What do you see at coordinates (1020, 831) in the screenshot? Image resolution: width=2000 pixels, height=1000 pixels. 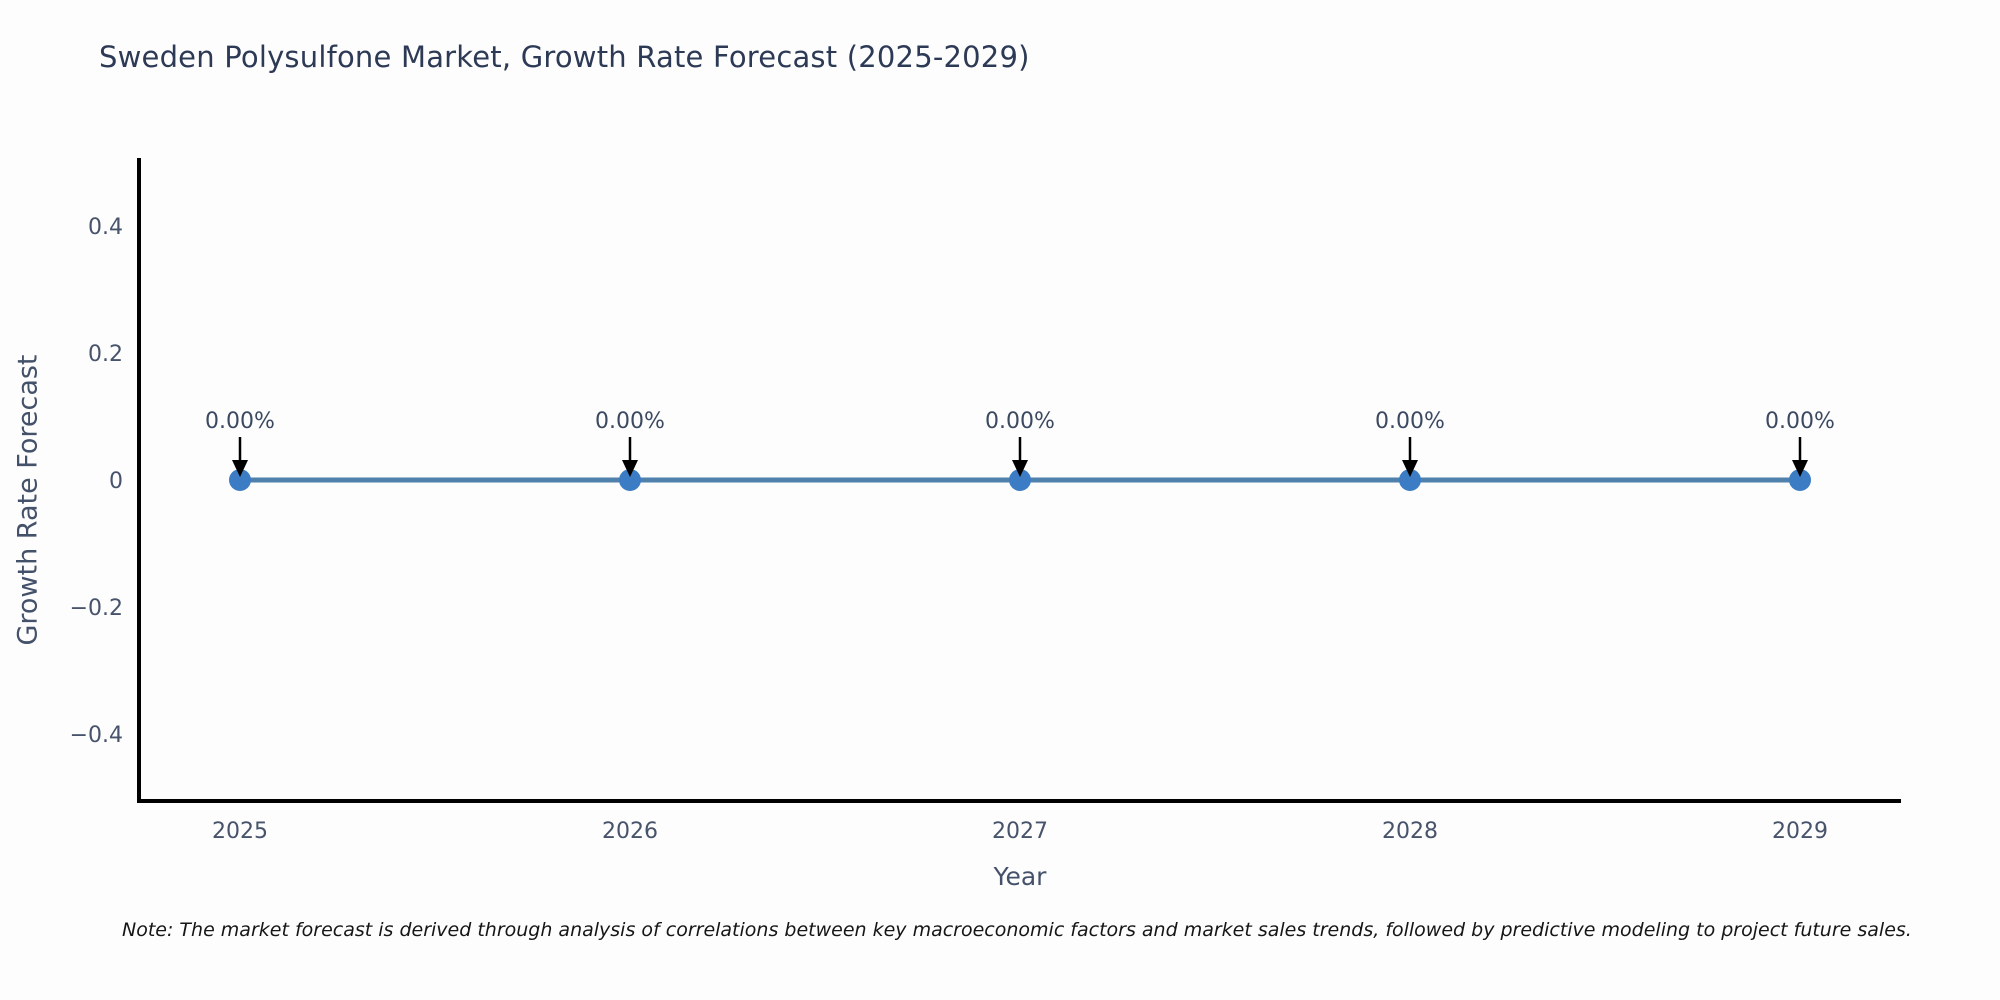 I see `x-tick-label: 2027` at bounding box center [1020, 831].